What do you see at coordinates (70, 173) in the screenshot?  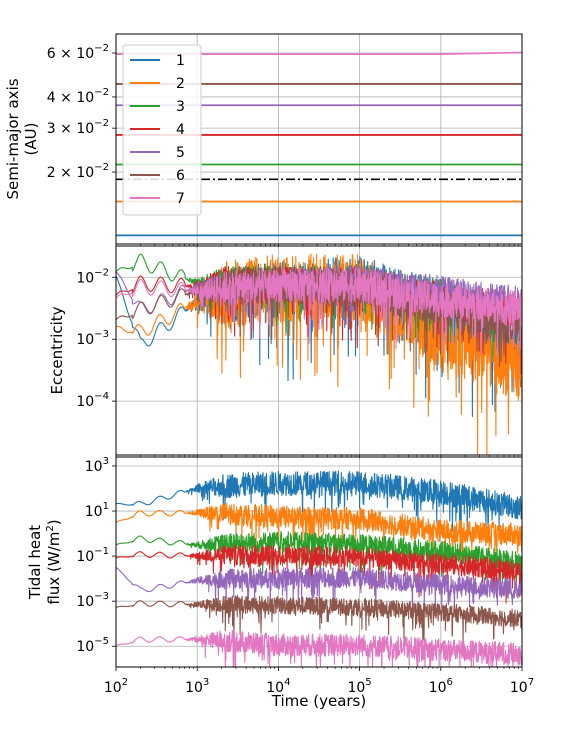 I see `y-tick-label-mantissa: 2 × 10` at bounding box center [70, 173].